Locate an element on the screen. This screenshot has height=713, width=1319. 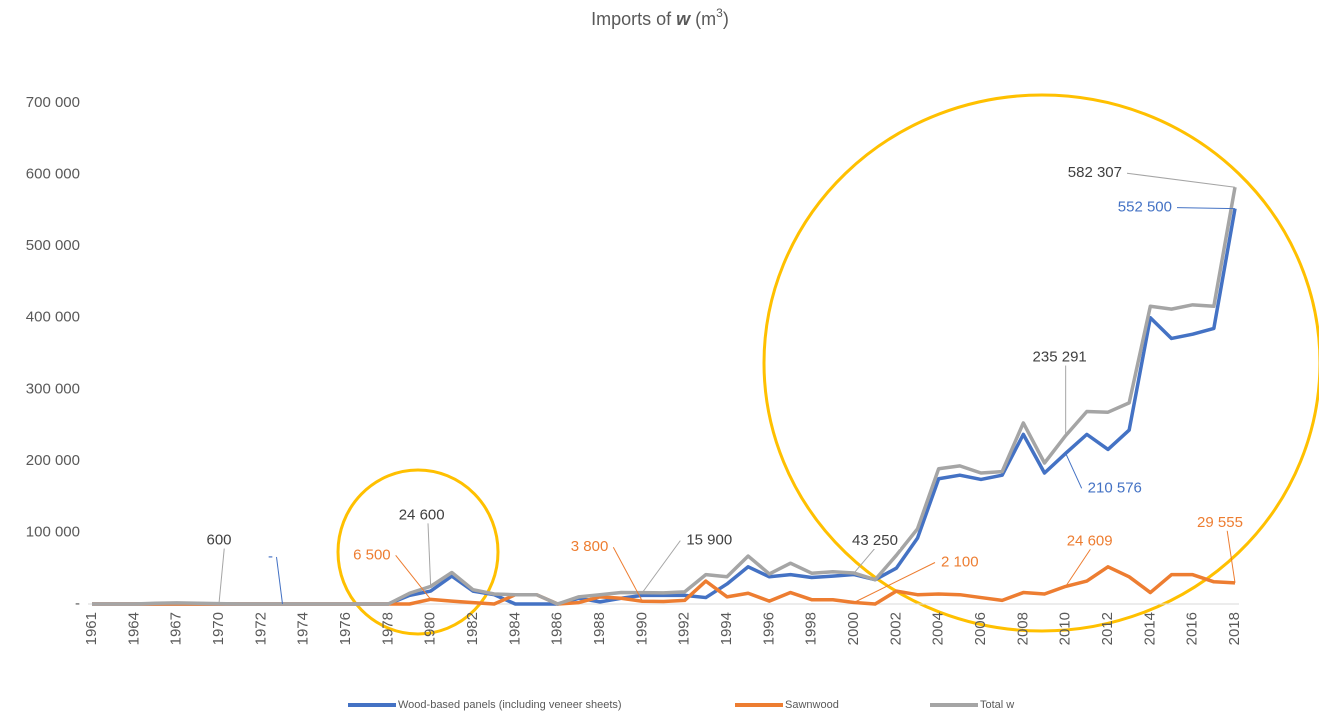
data-label: 3 800 is located at coordinates (590, 546).